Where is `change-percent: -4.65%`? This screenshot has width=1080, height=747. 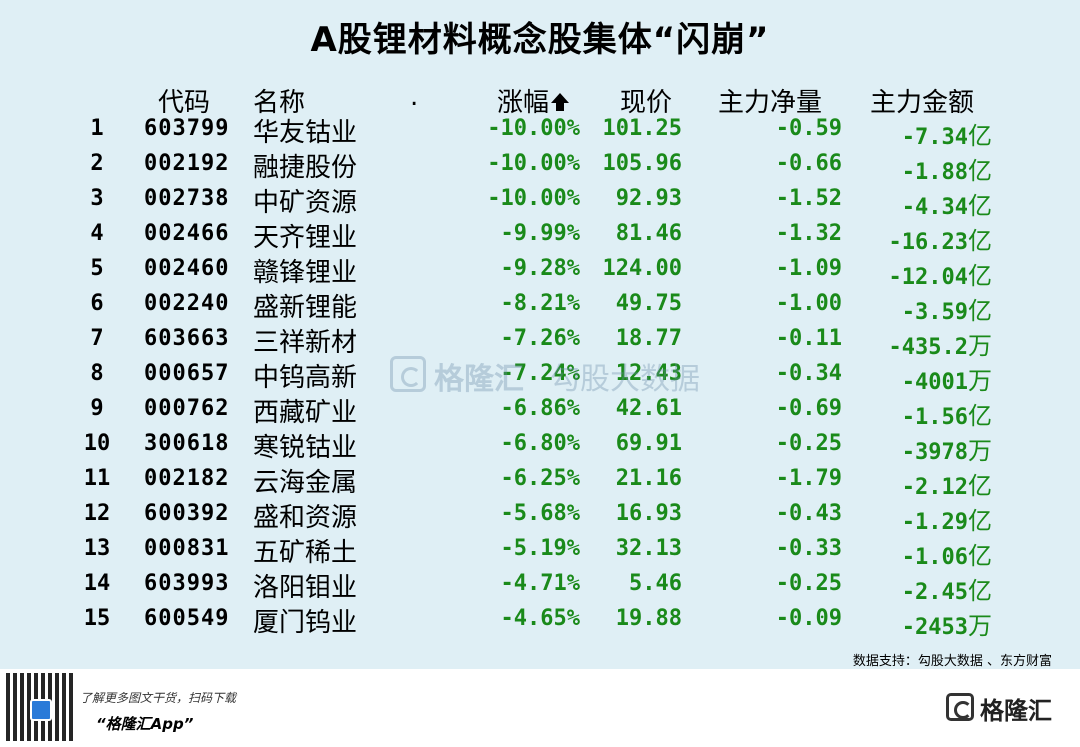
change-percent: -4.65% is located at coordinates (540, 618).